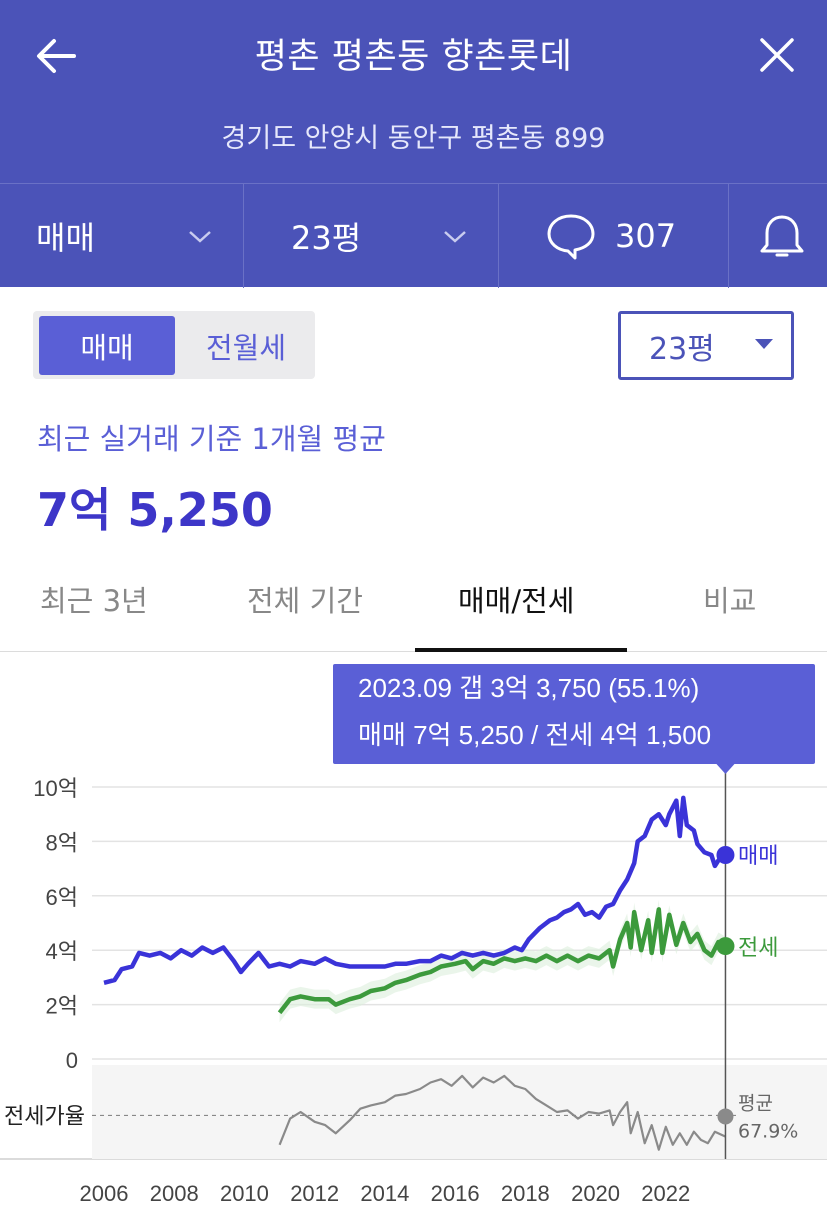 The height and width of the screenshot is (1213, 827). I want to click on size-select-value: 23평, so click(682, 349).